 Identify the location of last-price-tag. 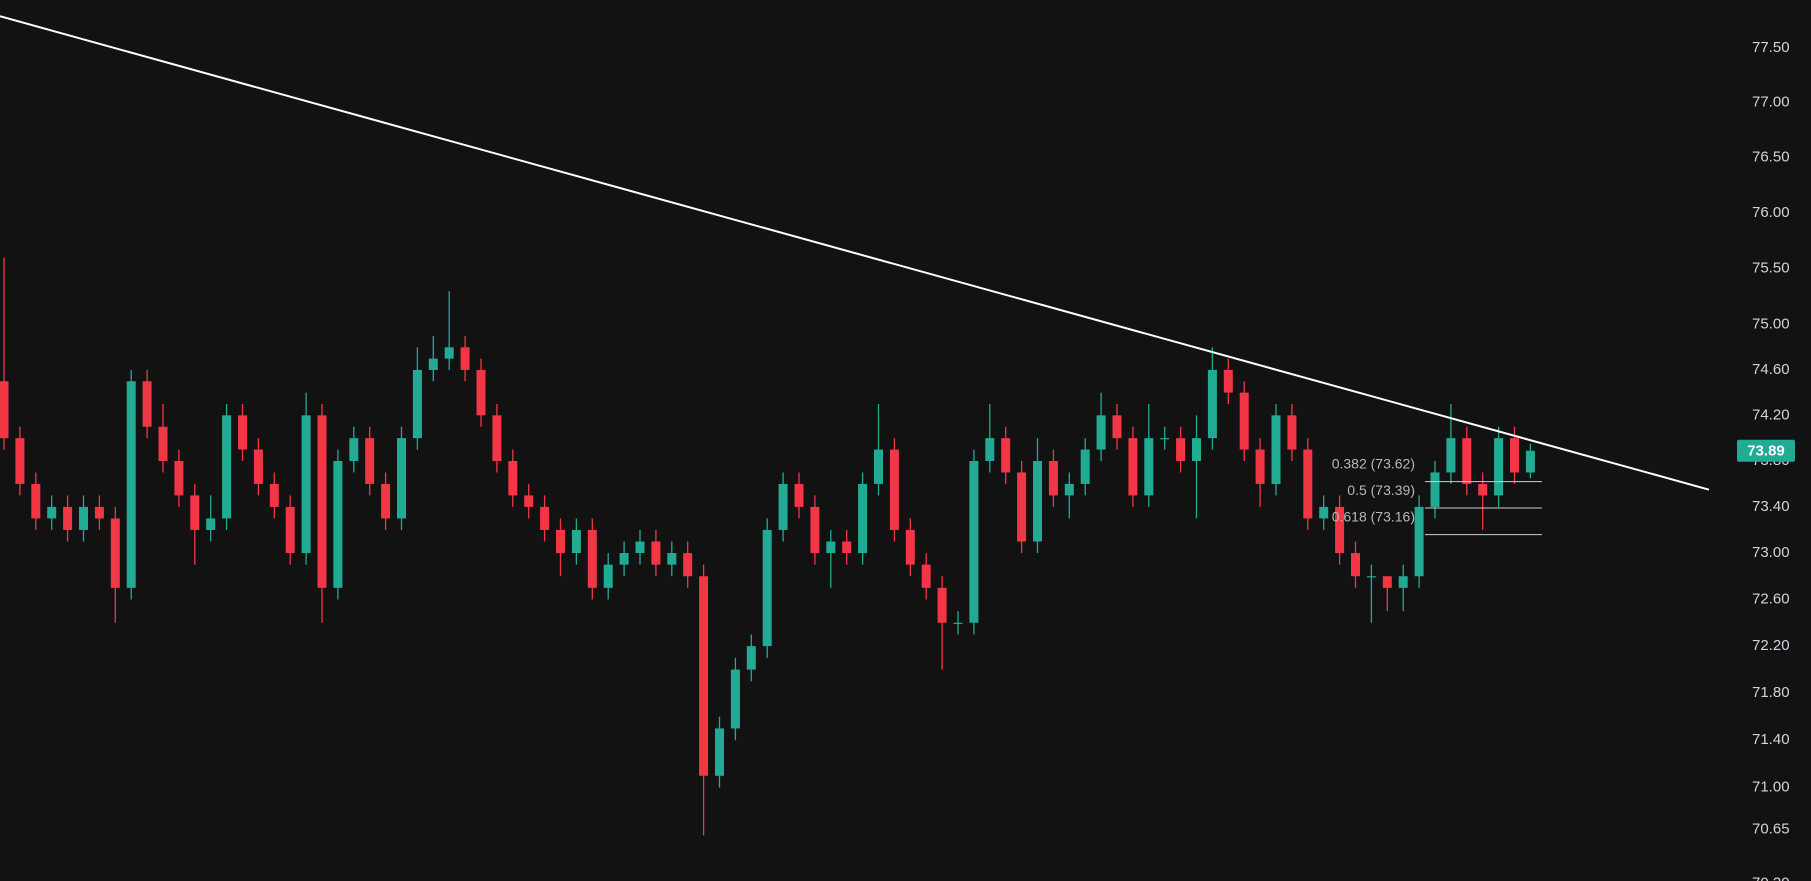
(1766, 450).